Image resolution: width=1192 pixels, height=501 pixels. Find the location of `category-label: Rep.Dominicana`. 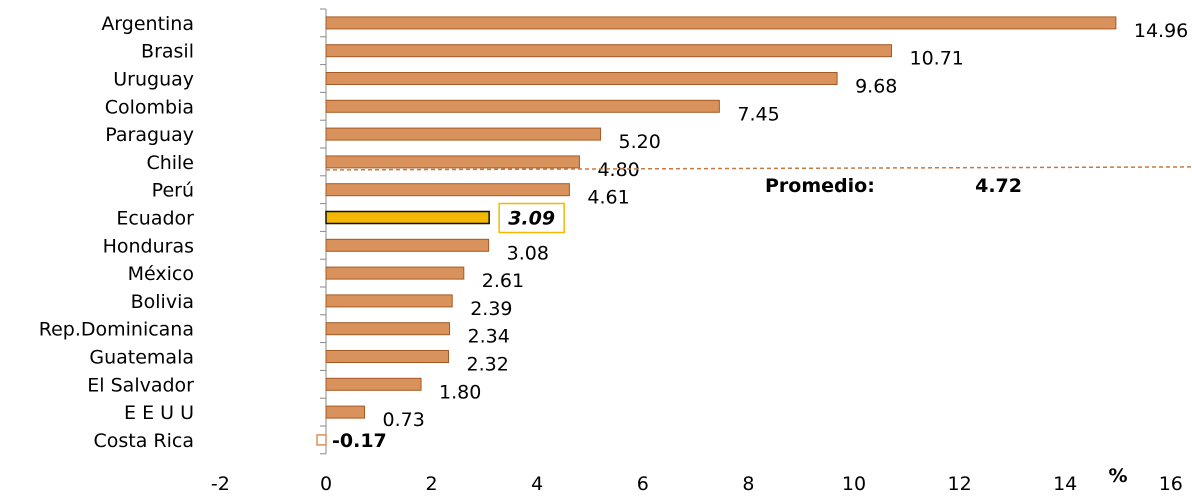

category-label: Rep.Dominicana is located at coordinates (116, 330).